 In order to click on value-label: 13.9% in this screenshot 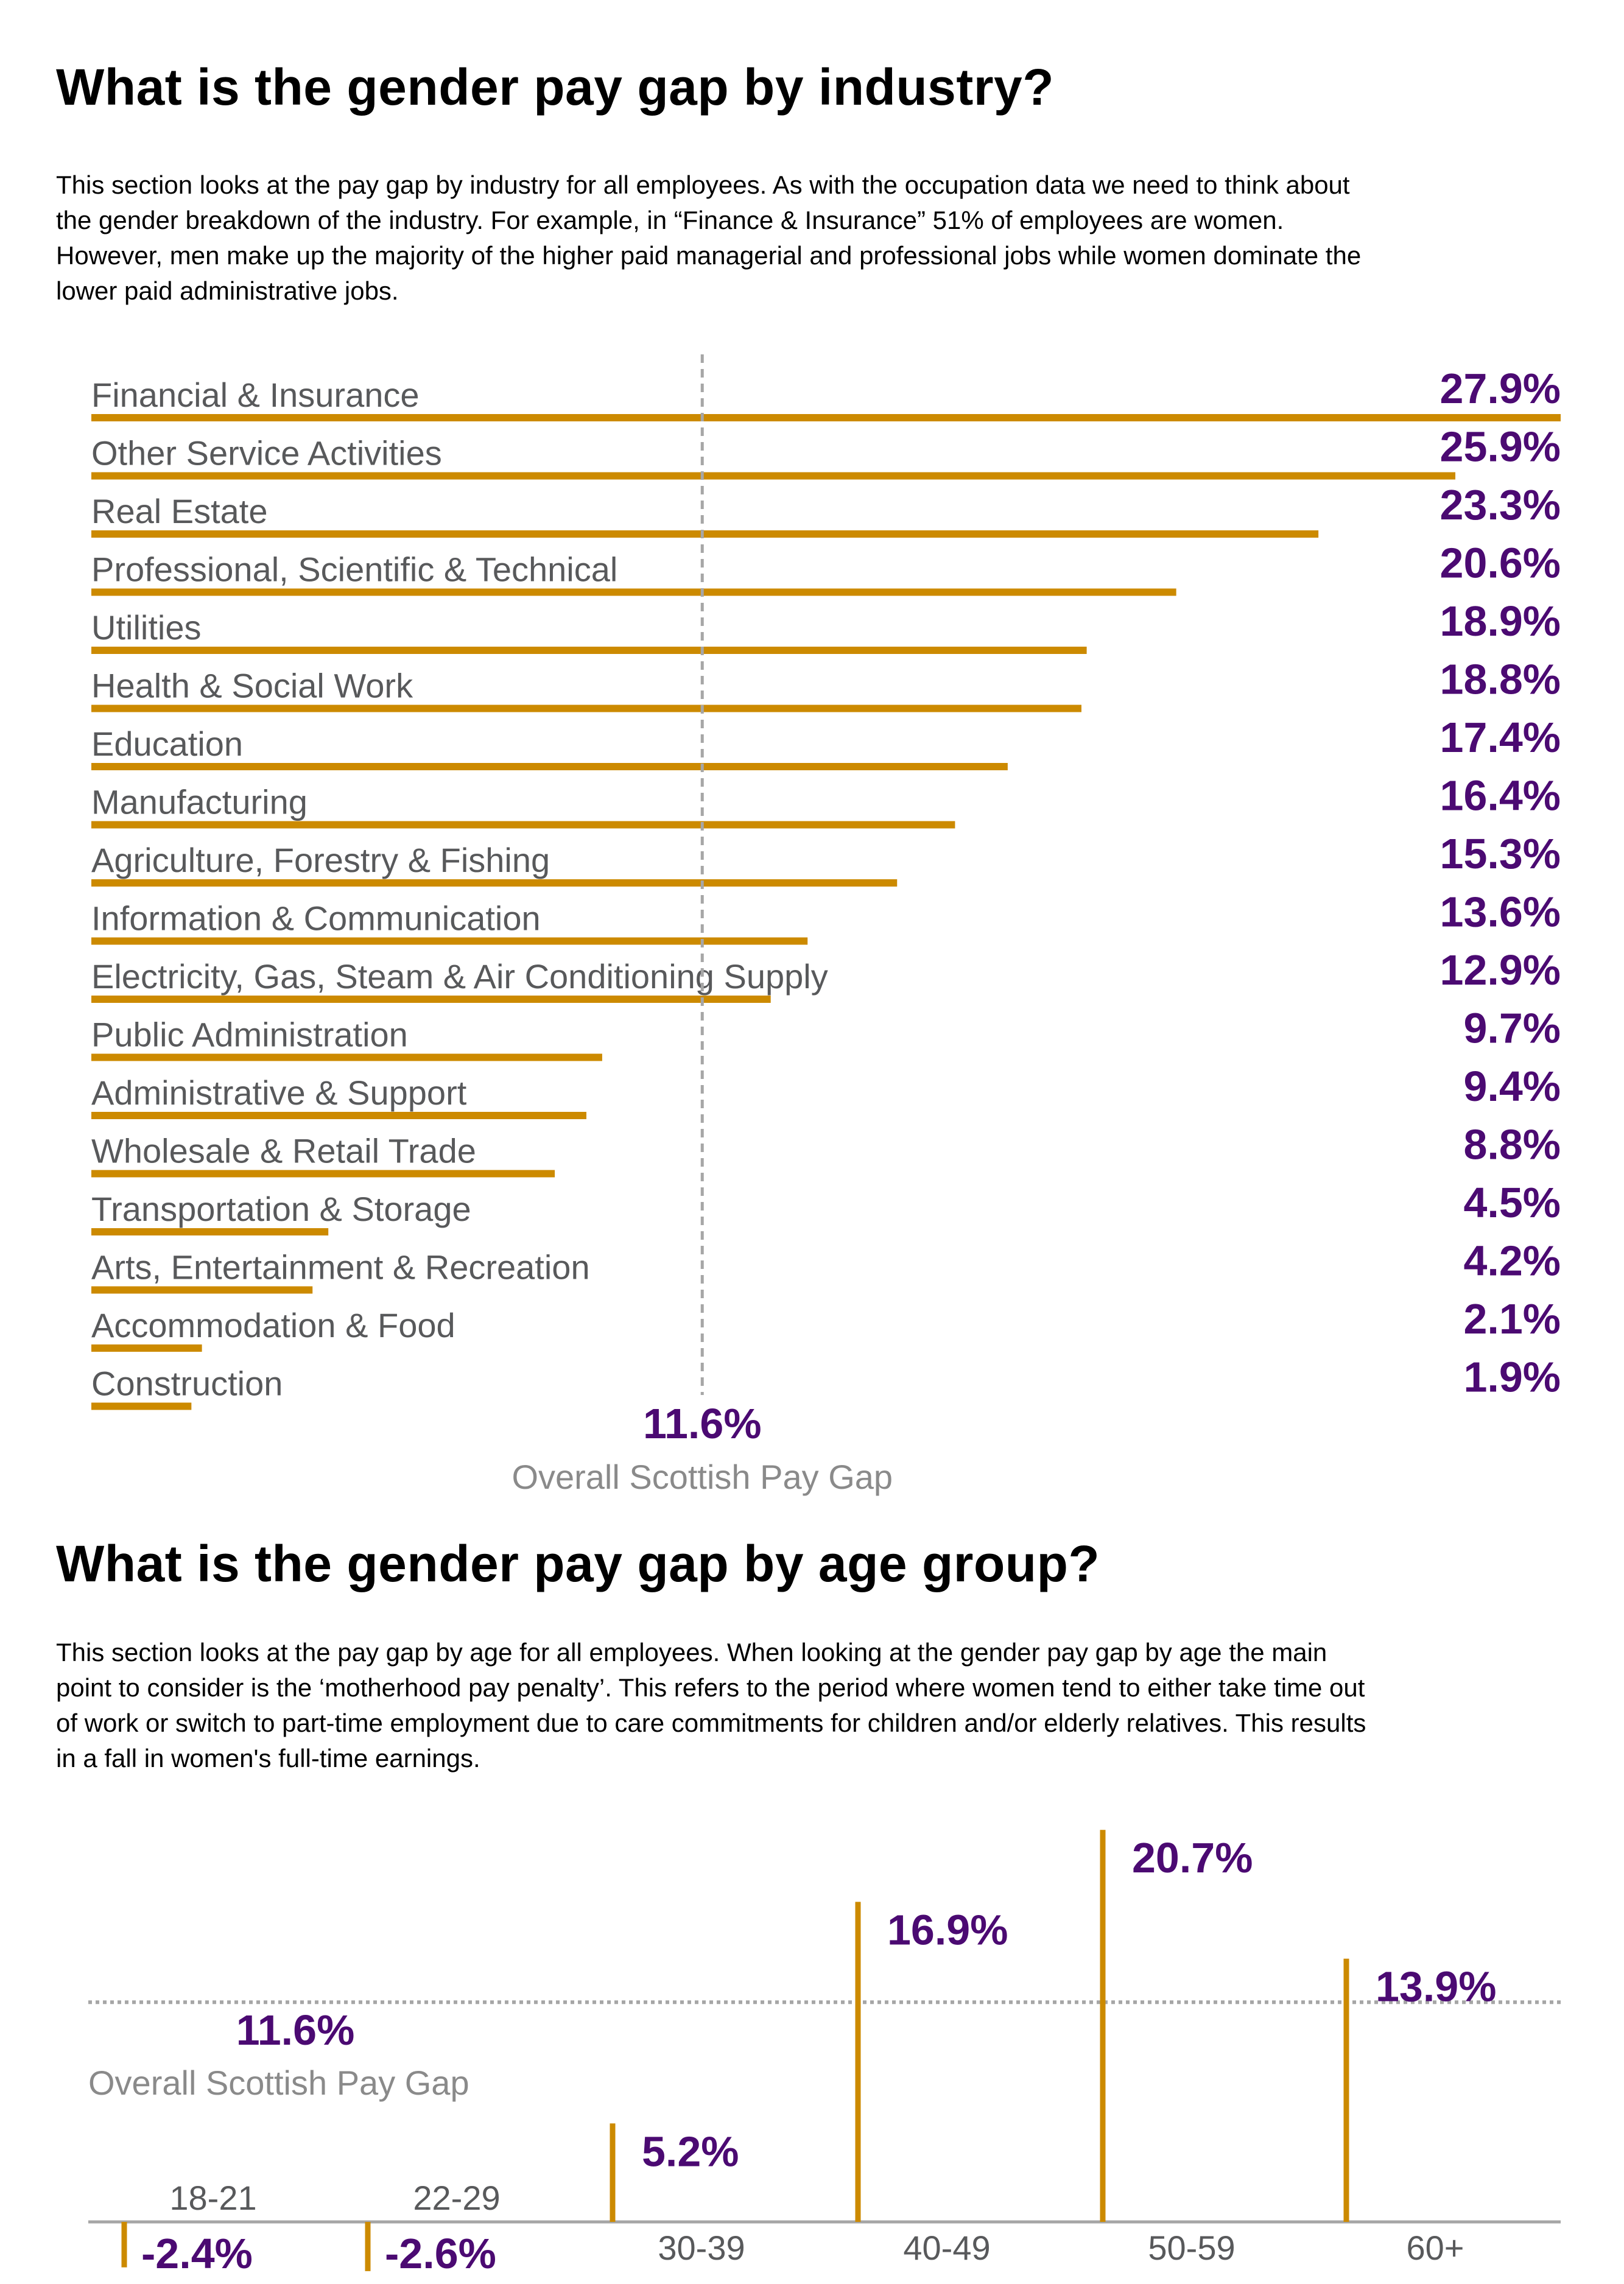, I will do `click(1436, 1987)`.